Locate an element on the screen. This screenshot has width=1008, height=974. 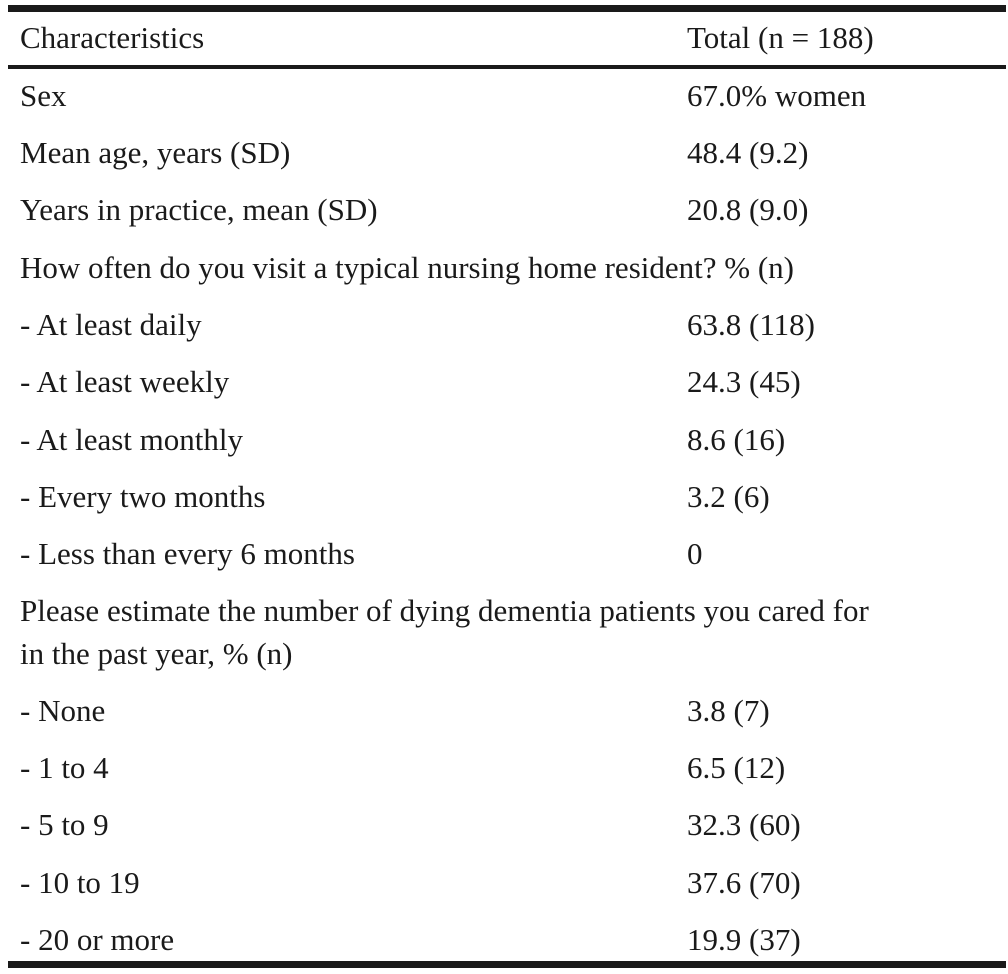
table-header-rule is located at coordinates (507, 67).